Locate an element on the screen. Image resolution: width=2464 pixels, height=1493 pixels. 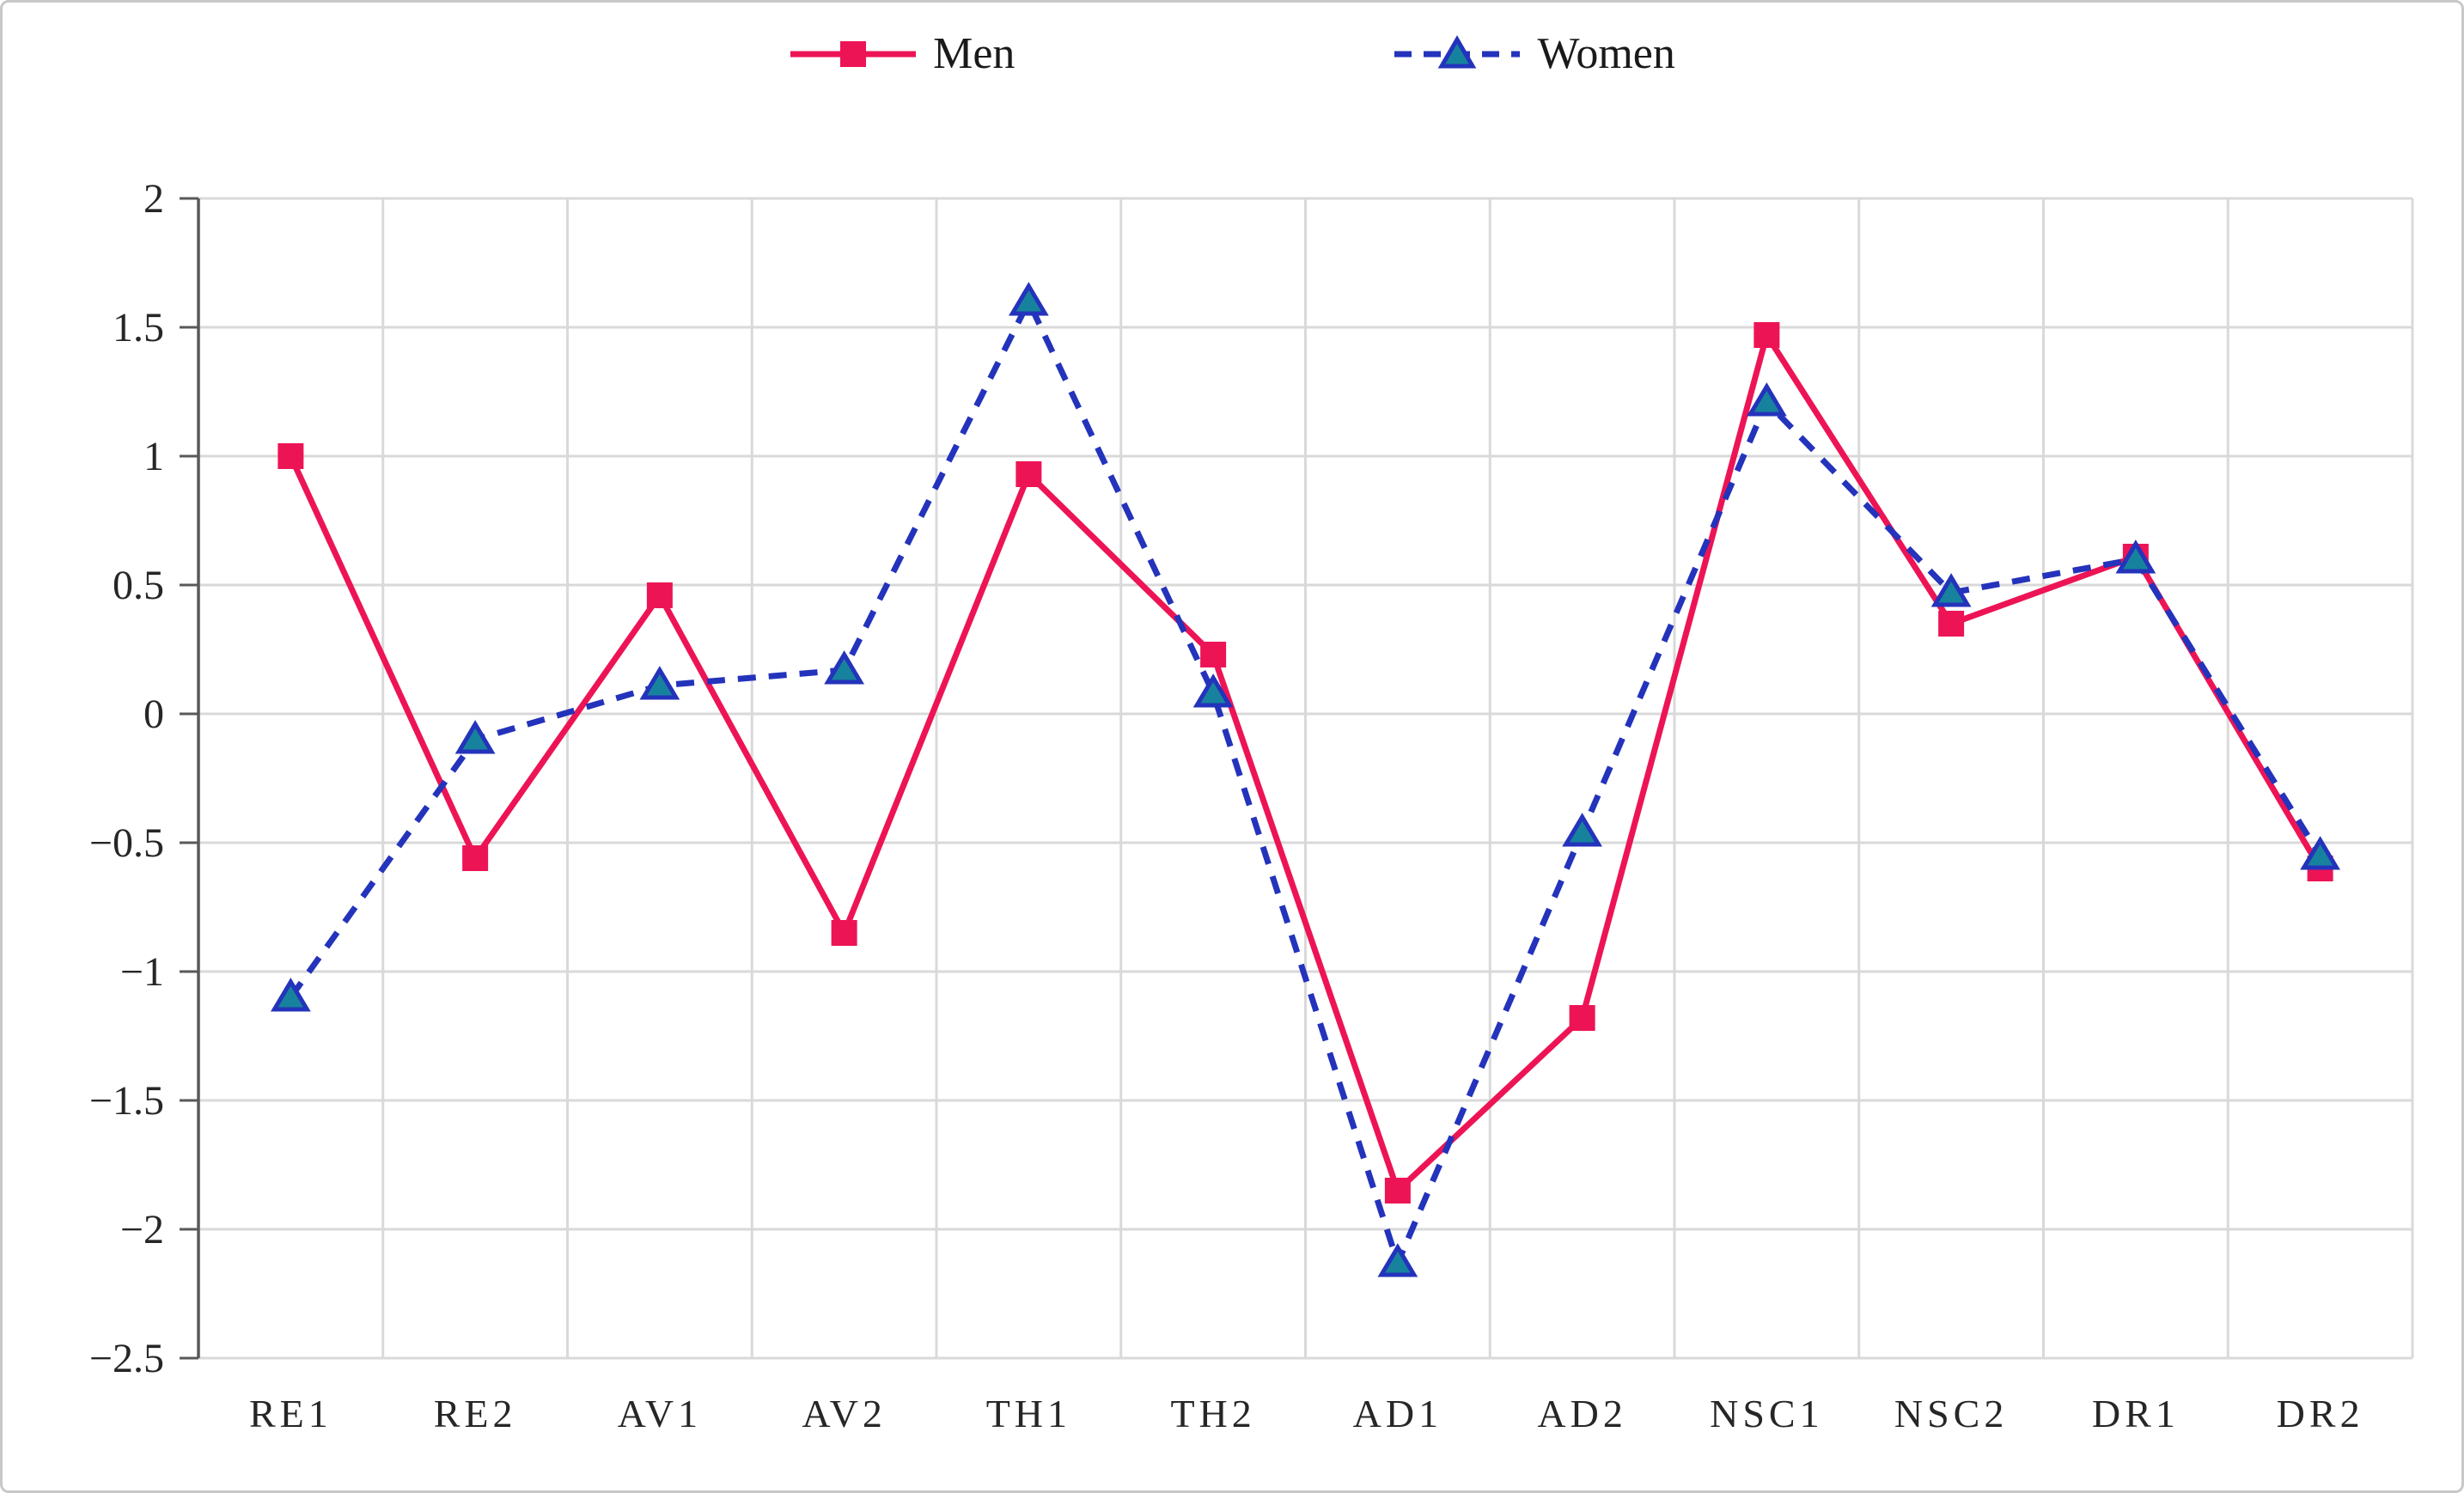
y-tick-label: 0.5 is located at coordinates (138, 585).